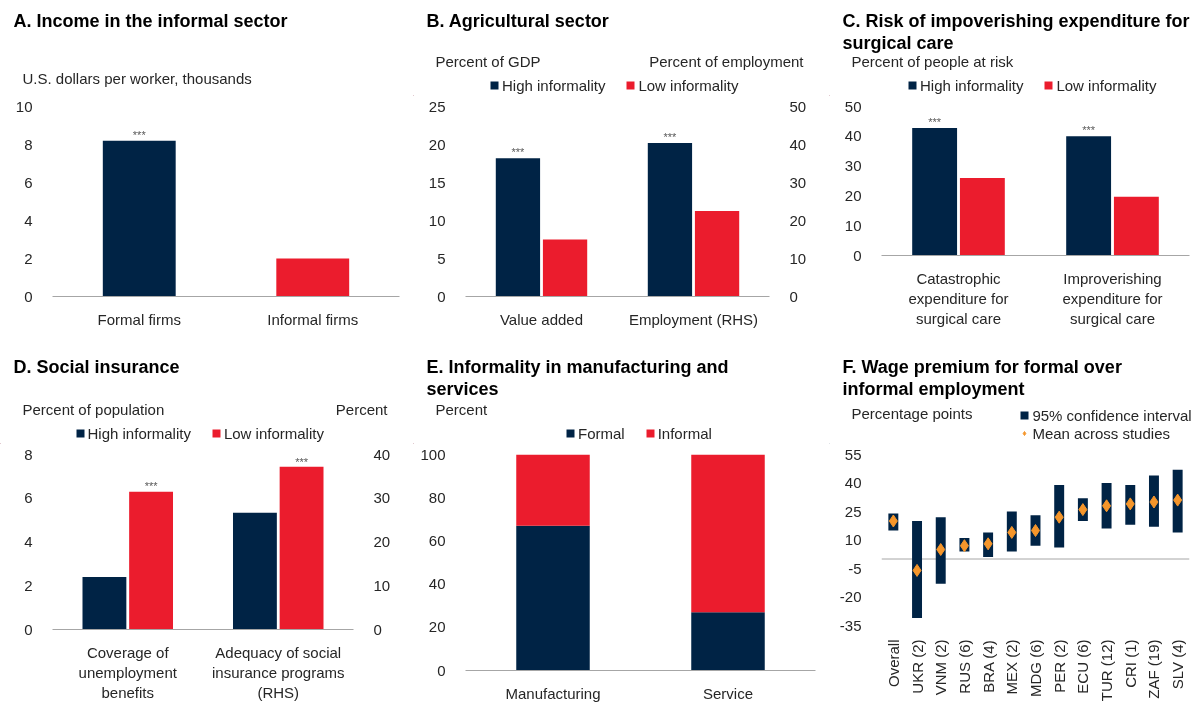 This screenshot has height=704, width=1203. Describe the element at coordinates (313, 319) in the screenshot. I see `x-tick-label: Informal firms` at that location.